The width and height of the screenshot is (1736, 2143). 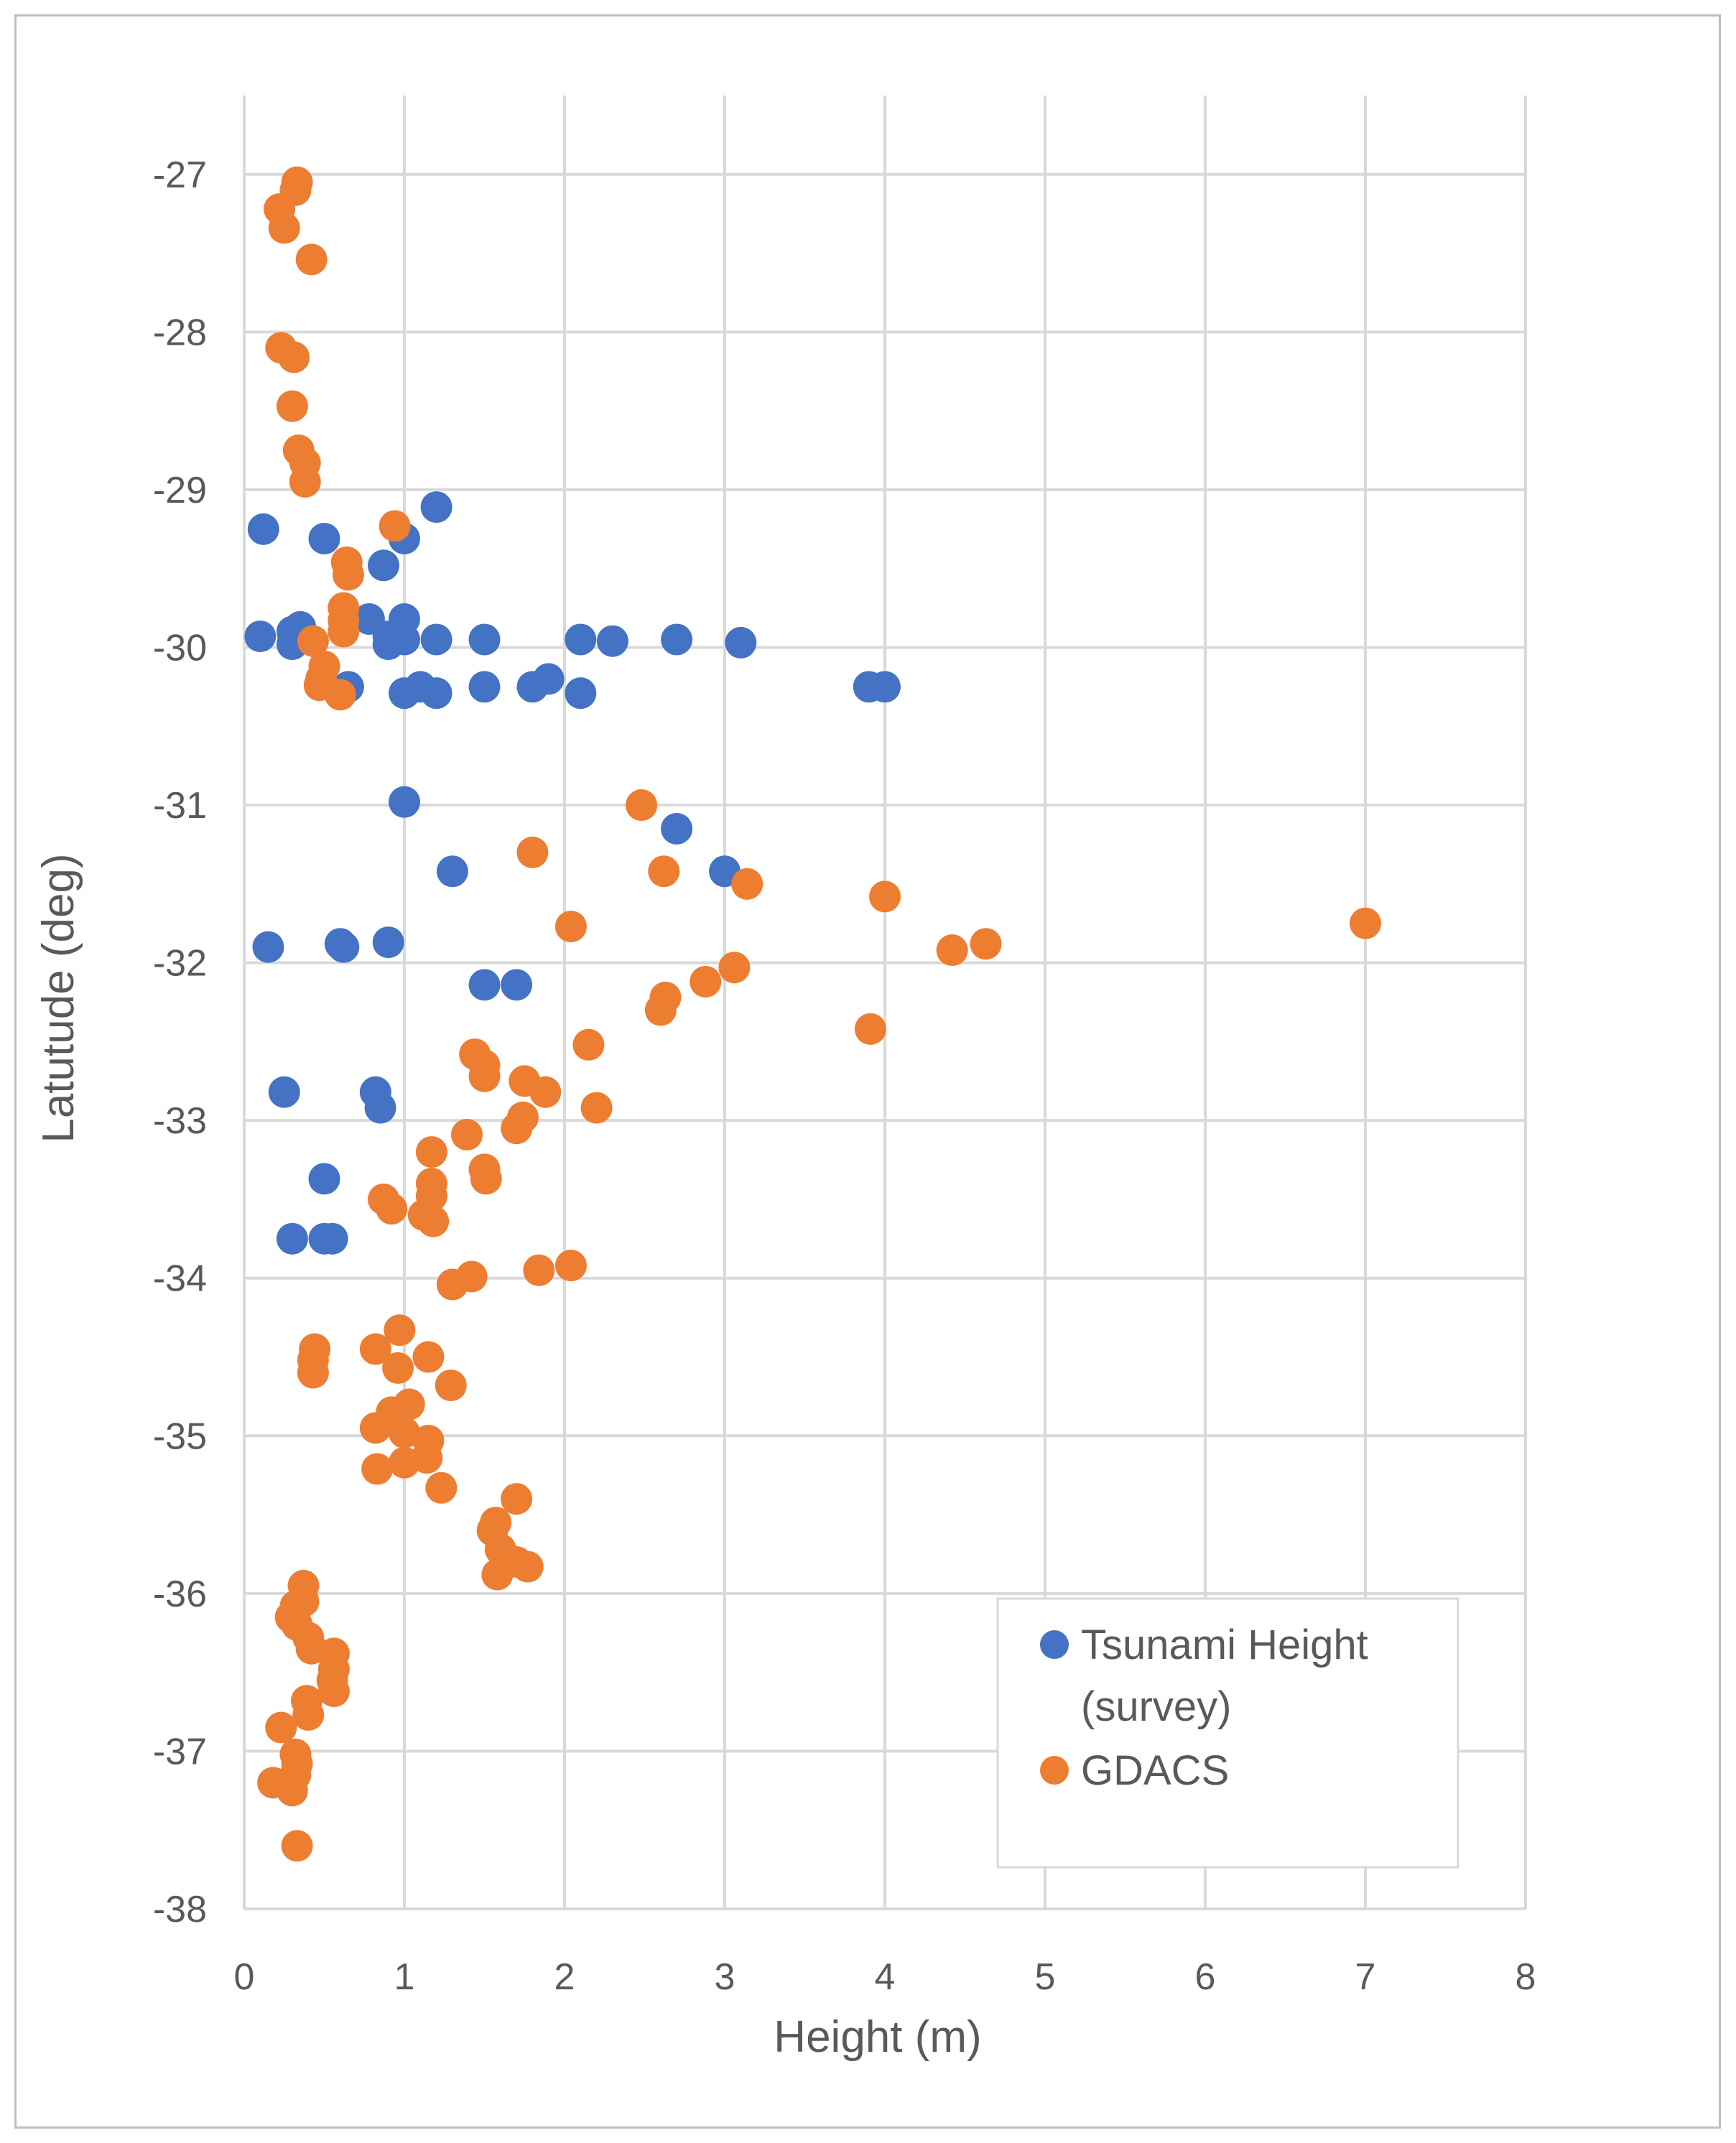 What do you see at coordinates (180, 175) in the screenshot?
I see `y-tick-label: -27` at bounding box center [180, 175].